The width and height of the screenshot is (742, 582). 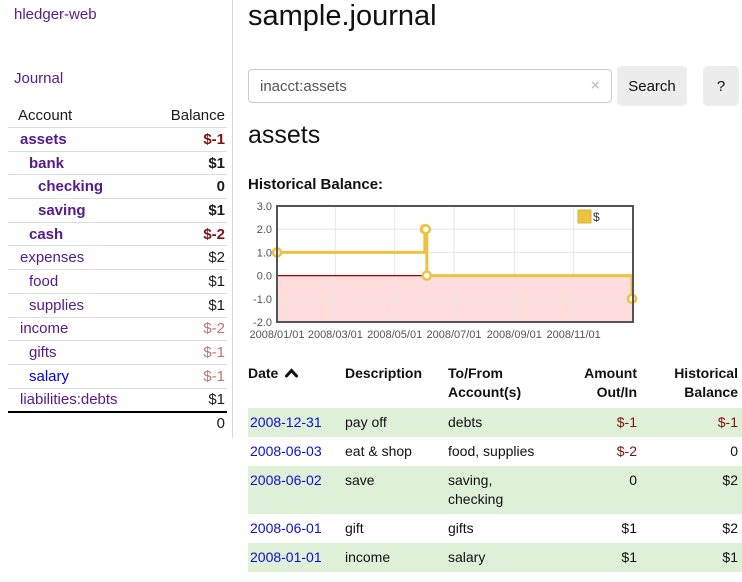 What do you see at coordinates (44, 281) in the screenshot?
I see `account-link-food: food` at bounding box center [44, 281].